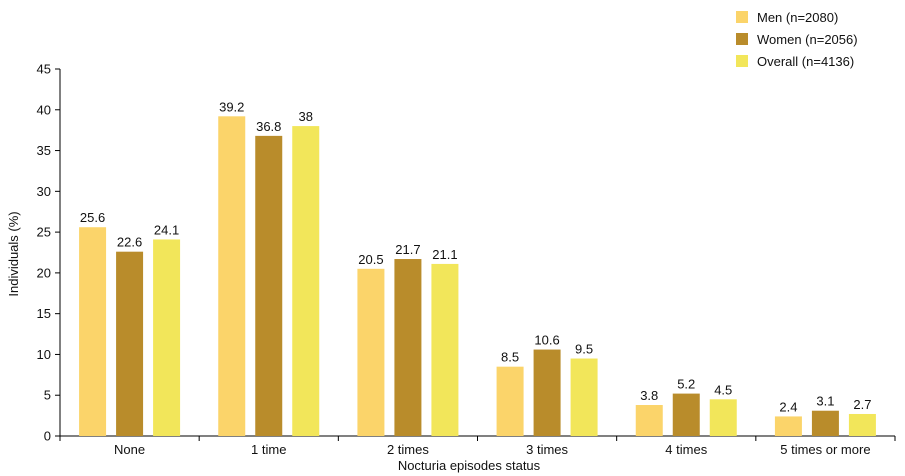 This screenshot has height=476, width=905. I want to click on data-label: 38, so click(306, 116).